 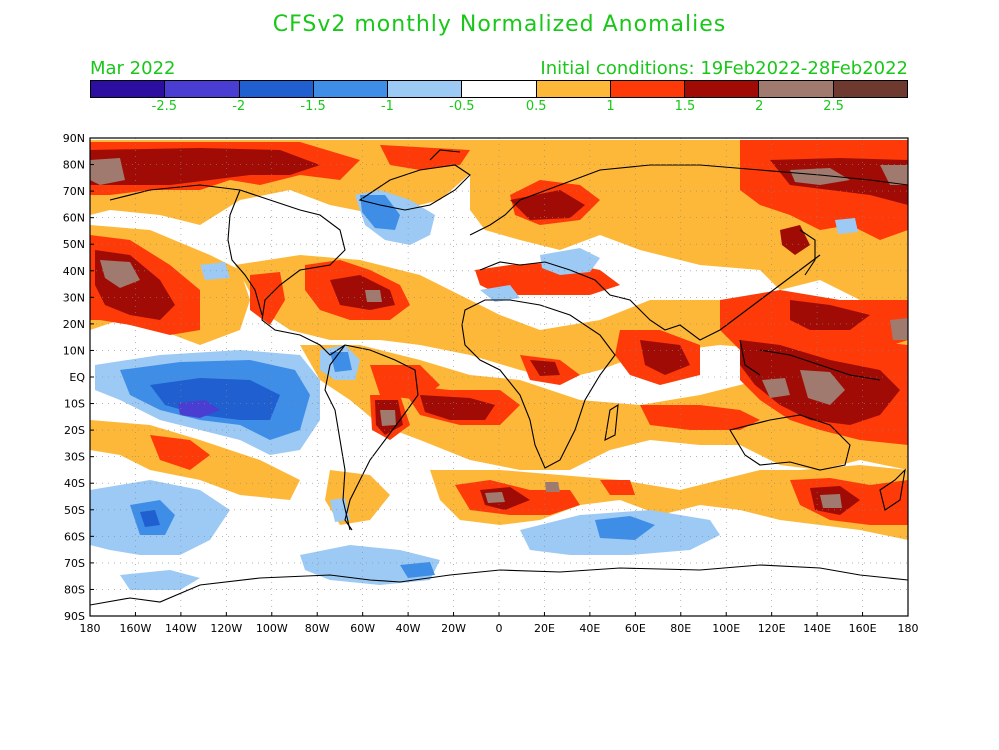 What do you see at coordinates (272, 628) in the screenshot?
I see `lon-label: 100W` at bounding box center [272, 628].